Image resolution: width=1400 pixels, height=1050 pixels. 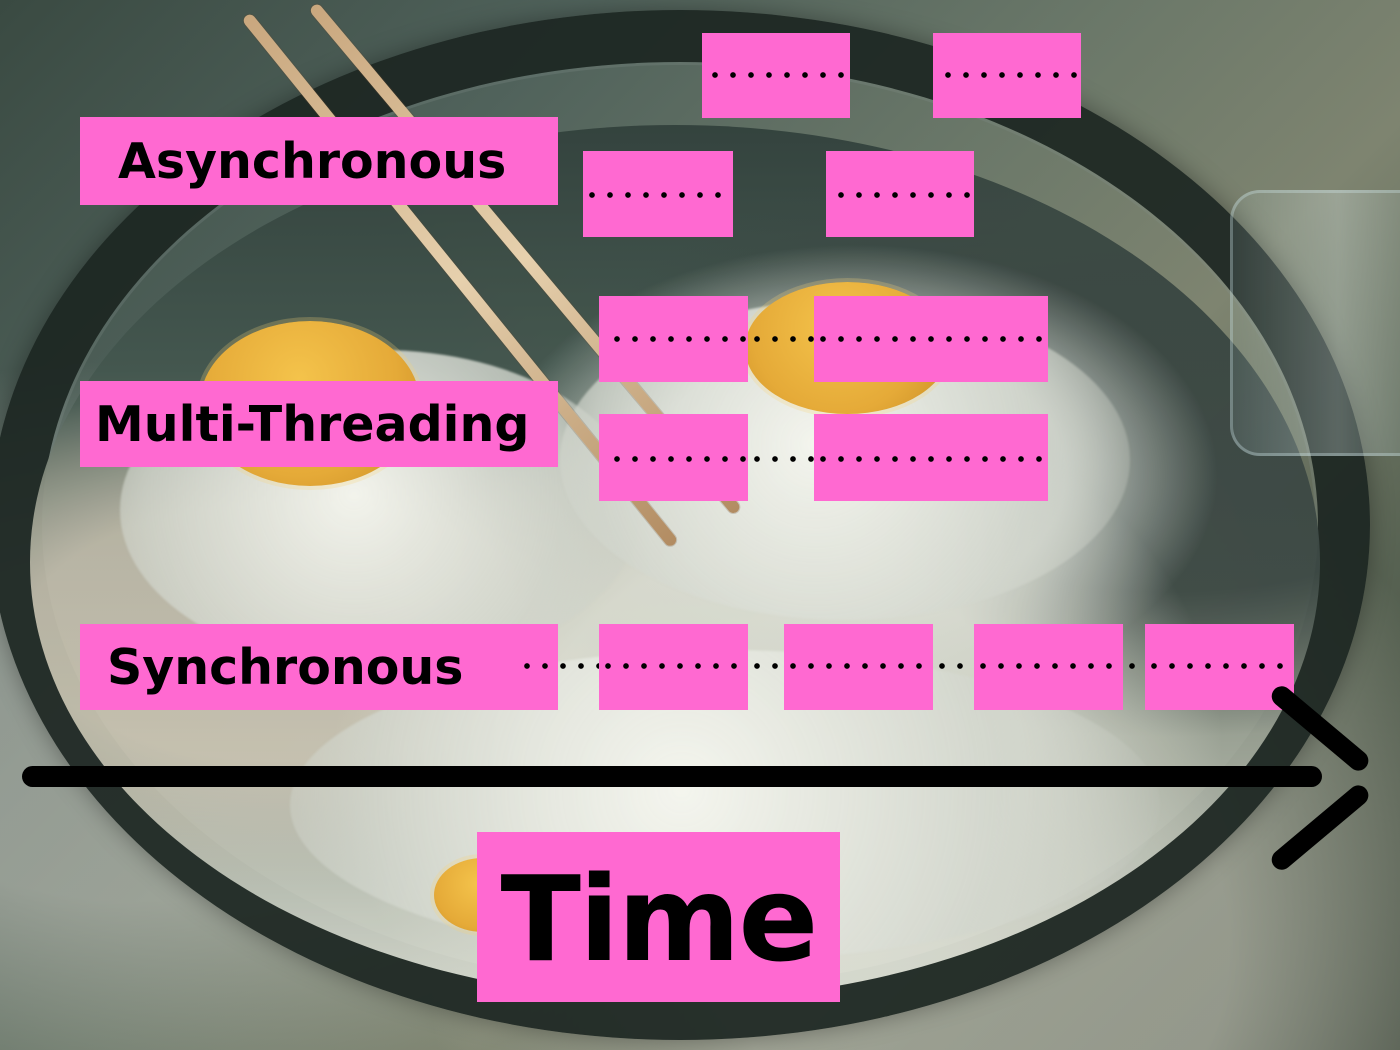 I want to click on thread-two-connector-dots, so click(x=781, y=459).